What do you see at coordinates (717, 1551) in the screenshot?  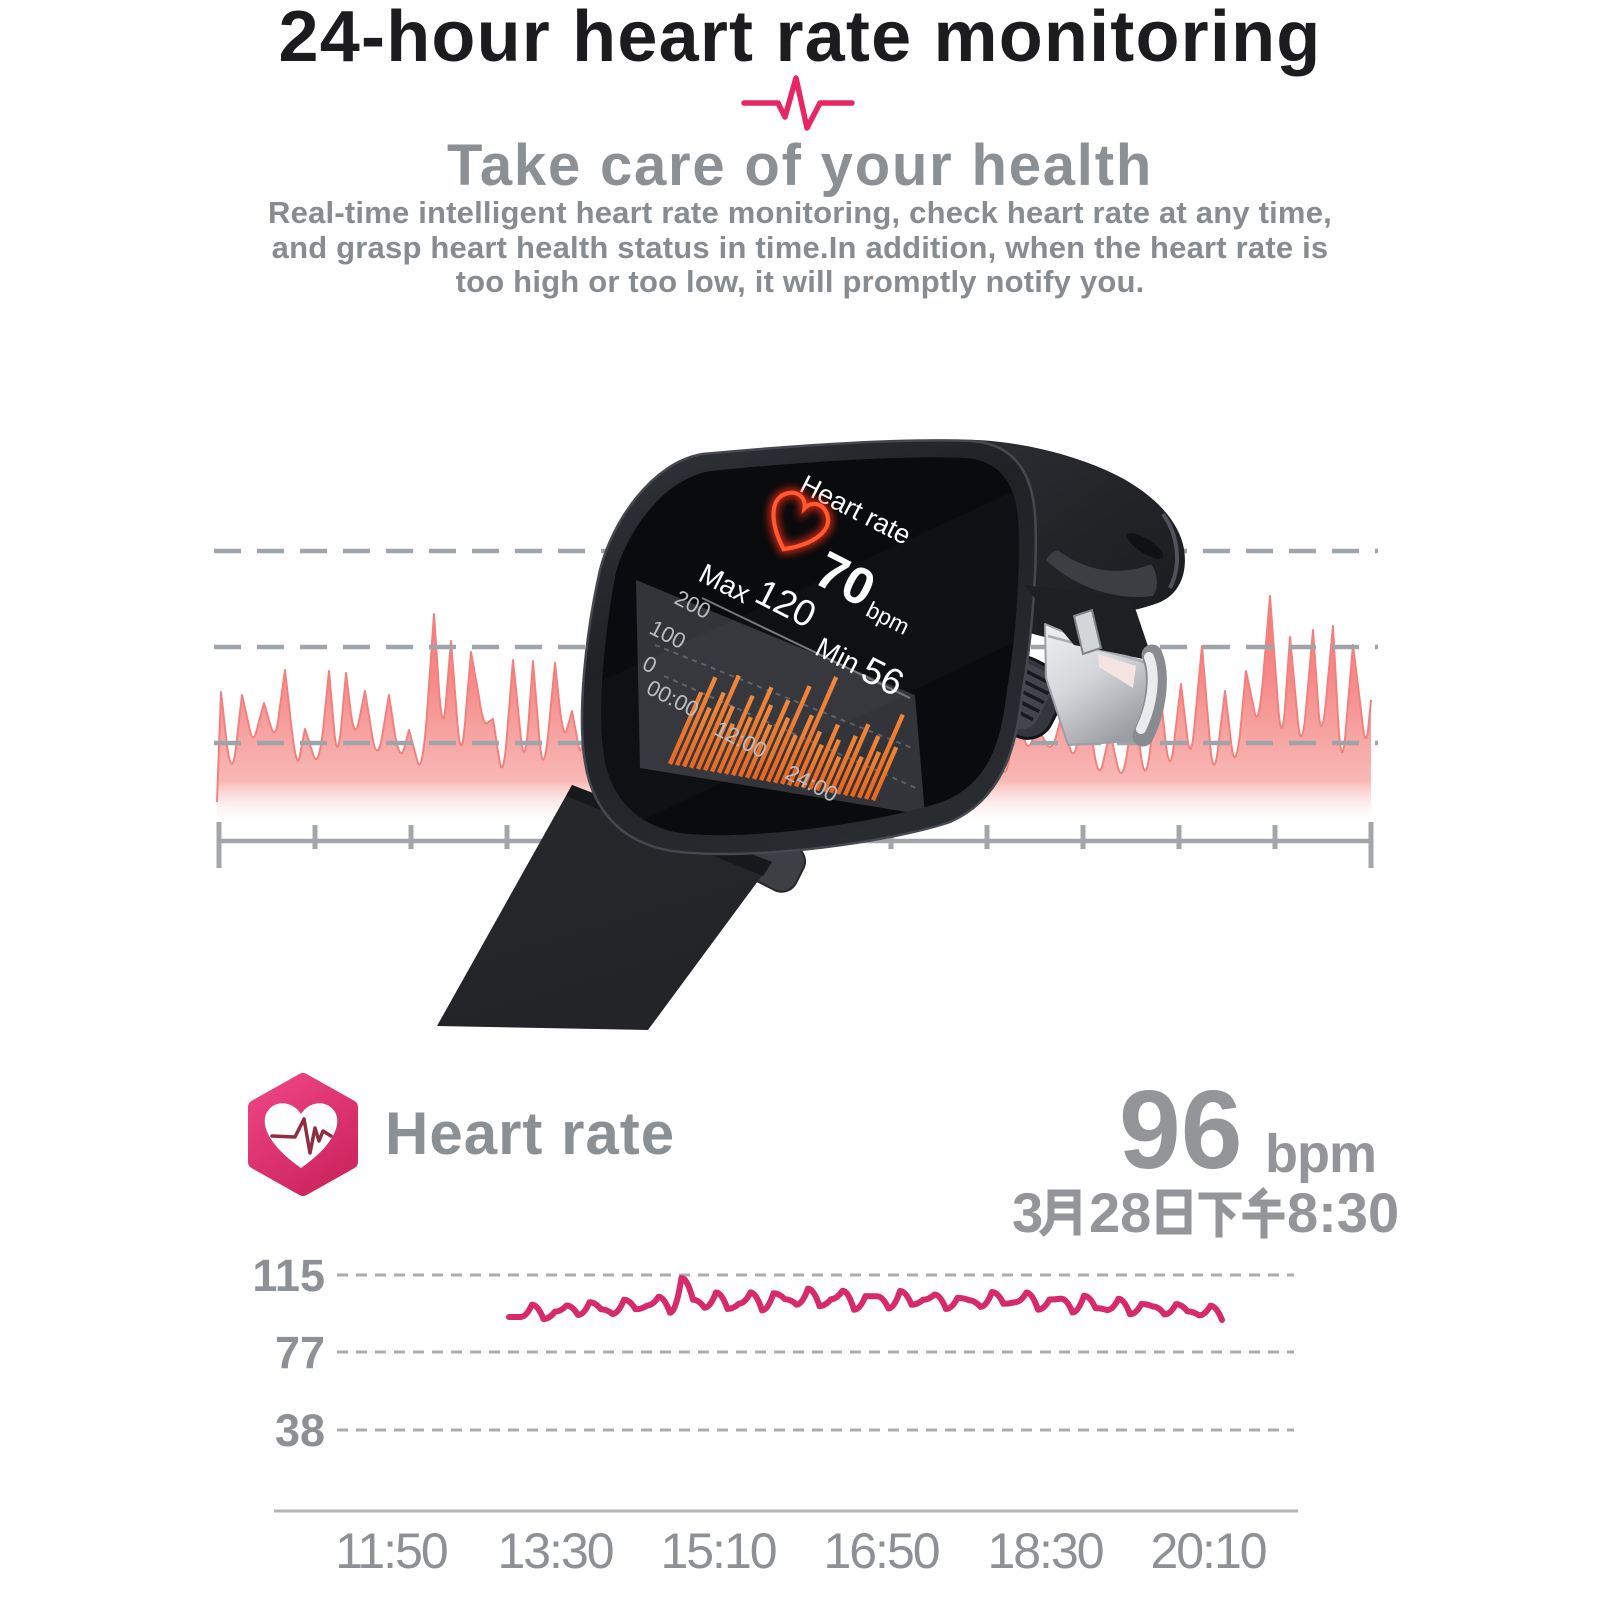 I see `svg-text: 15:10` at bounding box center [717, 1551].